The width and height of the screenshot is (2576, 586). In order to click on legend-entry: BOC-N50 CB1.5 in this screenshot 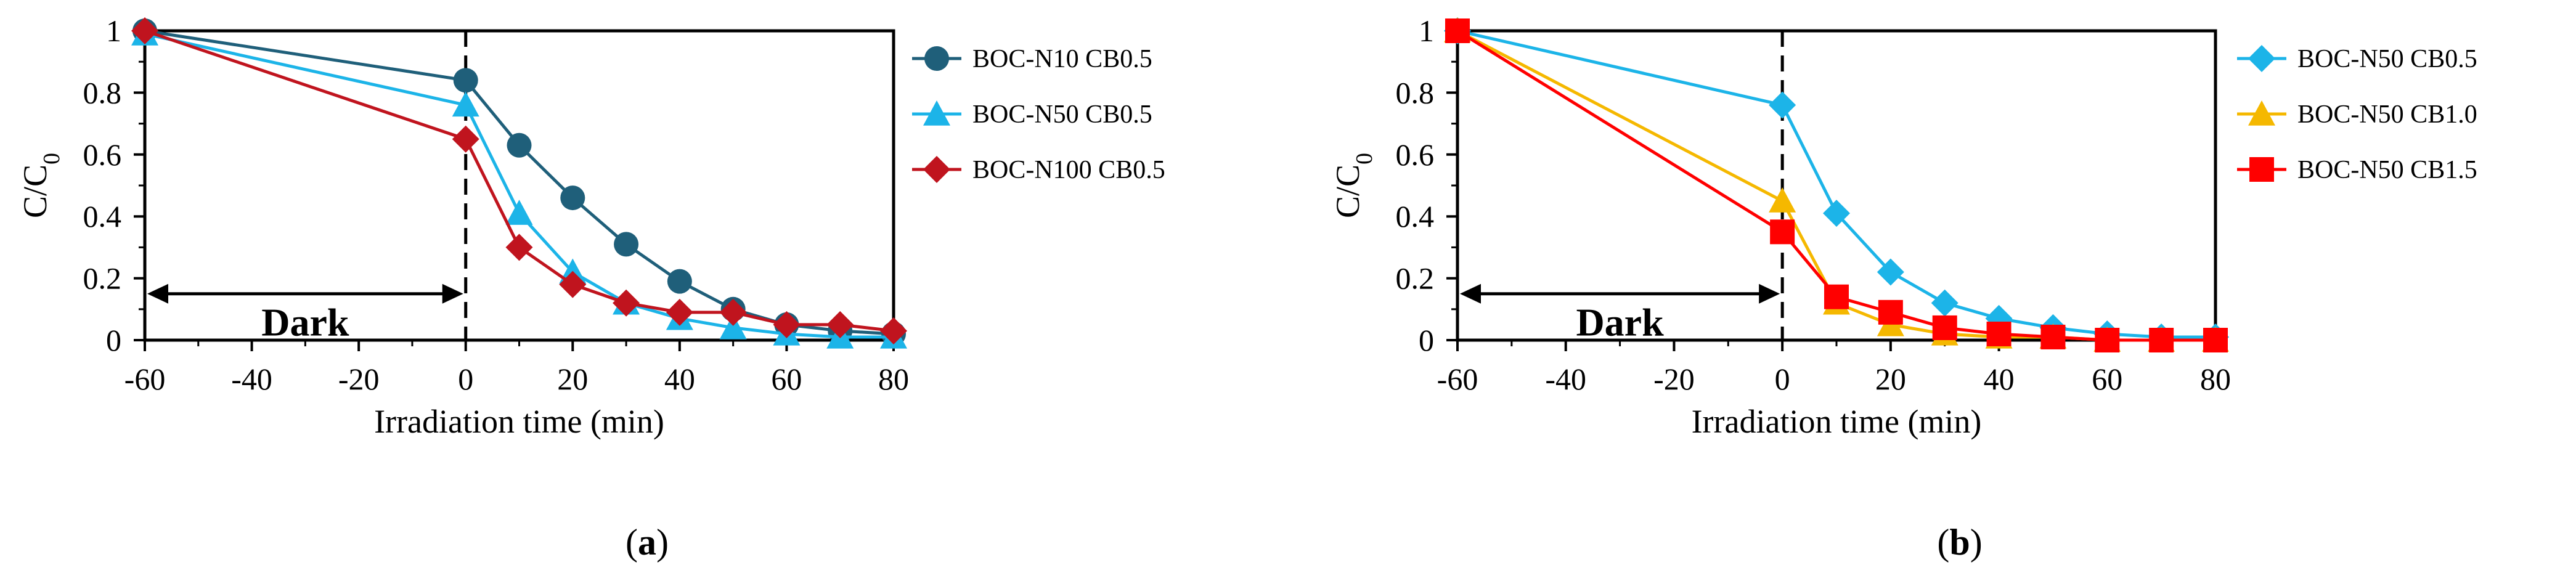, I will do `click(2357, 170)`.